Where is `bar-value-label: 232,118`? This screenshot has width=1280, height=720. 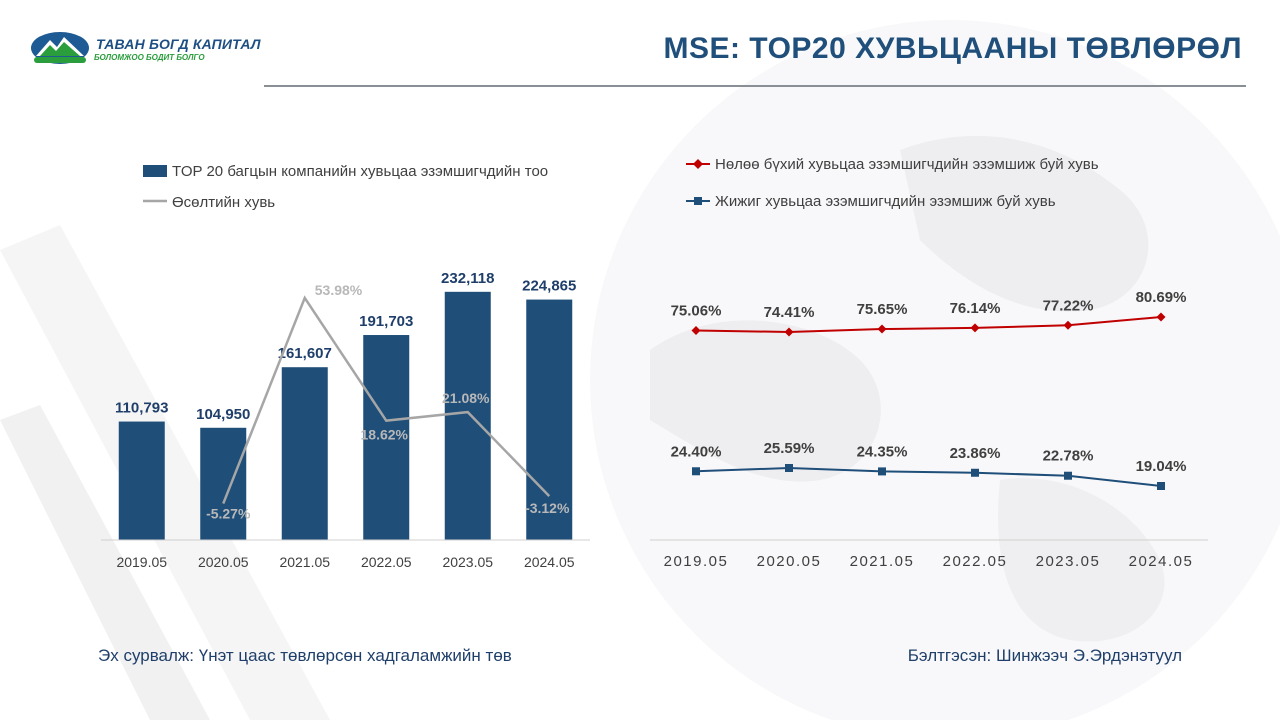 bar-value-label: 232,118 is located at coordinates (467, 278).